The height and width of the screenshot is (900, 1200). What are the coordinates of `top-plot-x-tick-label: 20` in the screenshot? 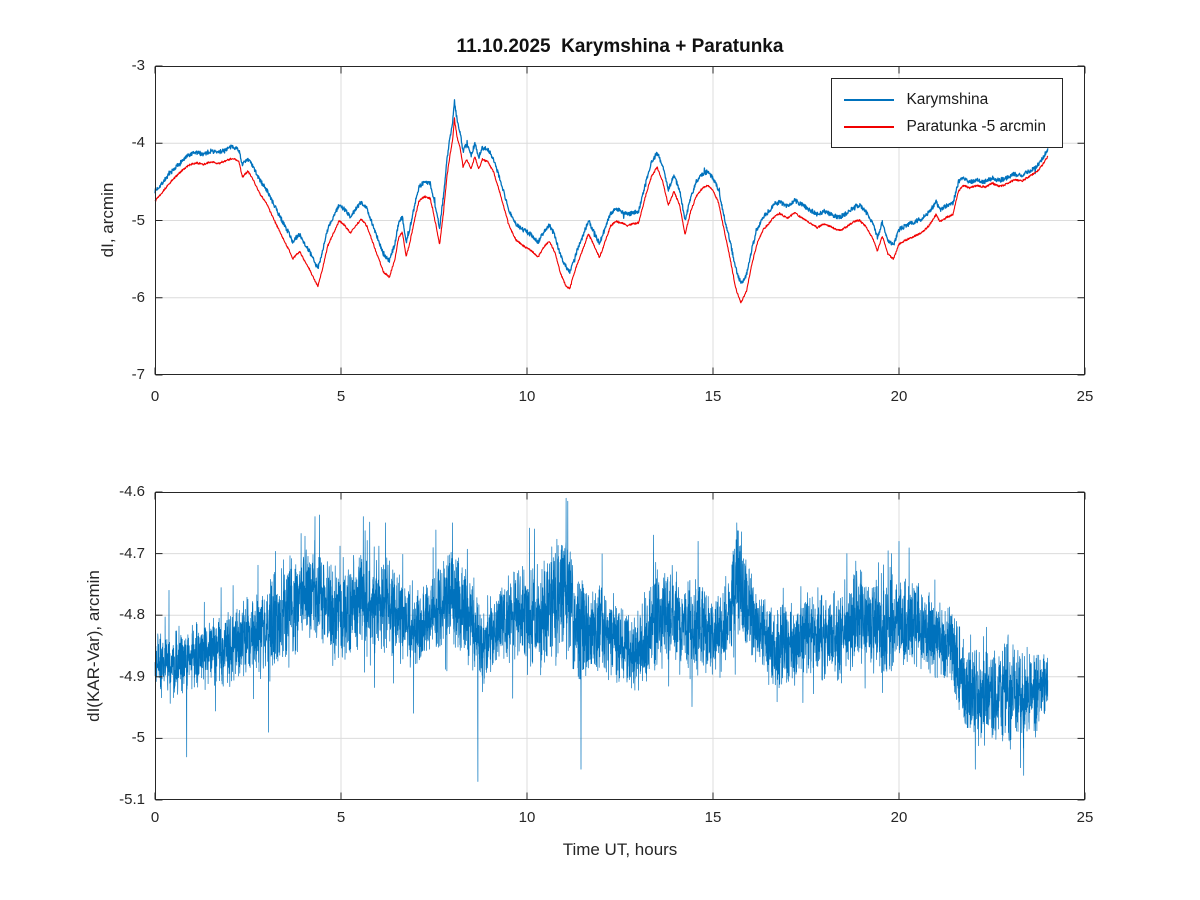 It's located at (899, 396).